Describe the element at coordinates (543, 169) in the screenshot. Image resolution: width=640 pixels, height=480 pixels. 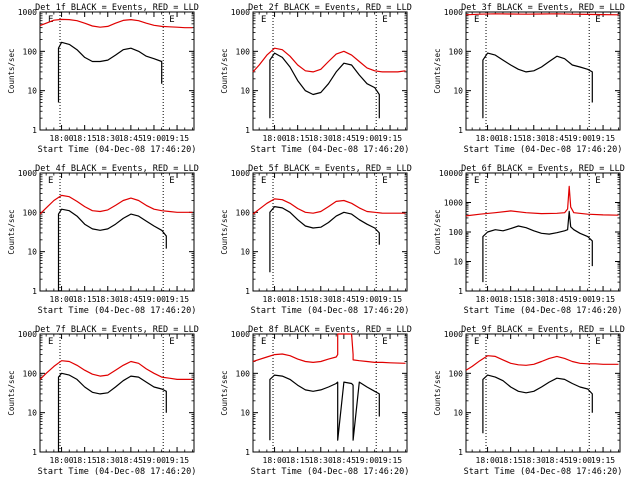
I see `chart-title: Det 6f BLACK = Events, RED = LLD` at that location.